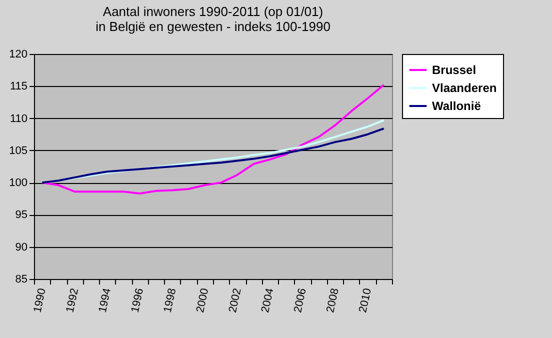 This screenshot has height=338, width=552. Describe the element at coordinates (19, 86) in the screenshot. I see `y-tick-label: 115` at that location.